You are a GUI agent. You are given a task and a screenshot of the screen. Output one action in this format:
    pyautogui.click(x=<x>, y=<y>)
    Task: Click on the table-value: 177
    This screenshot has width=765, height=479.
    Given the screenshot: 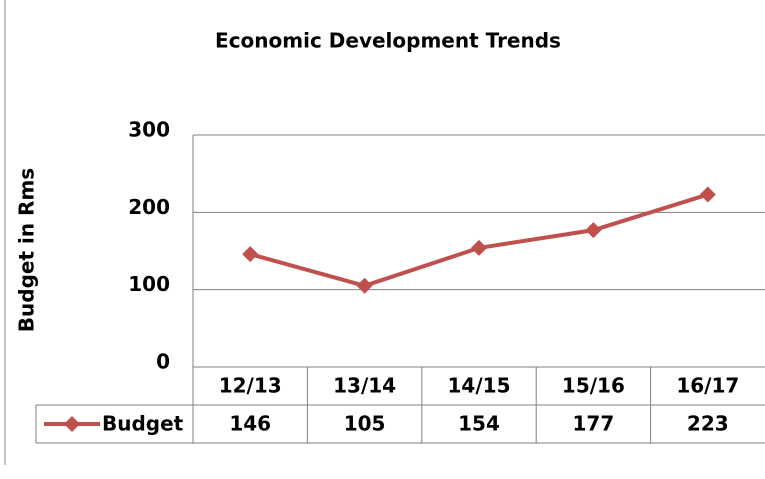 What is the action you would take?
    pyautogui.click(x=594, y=424)
    